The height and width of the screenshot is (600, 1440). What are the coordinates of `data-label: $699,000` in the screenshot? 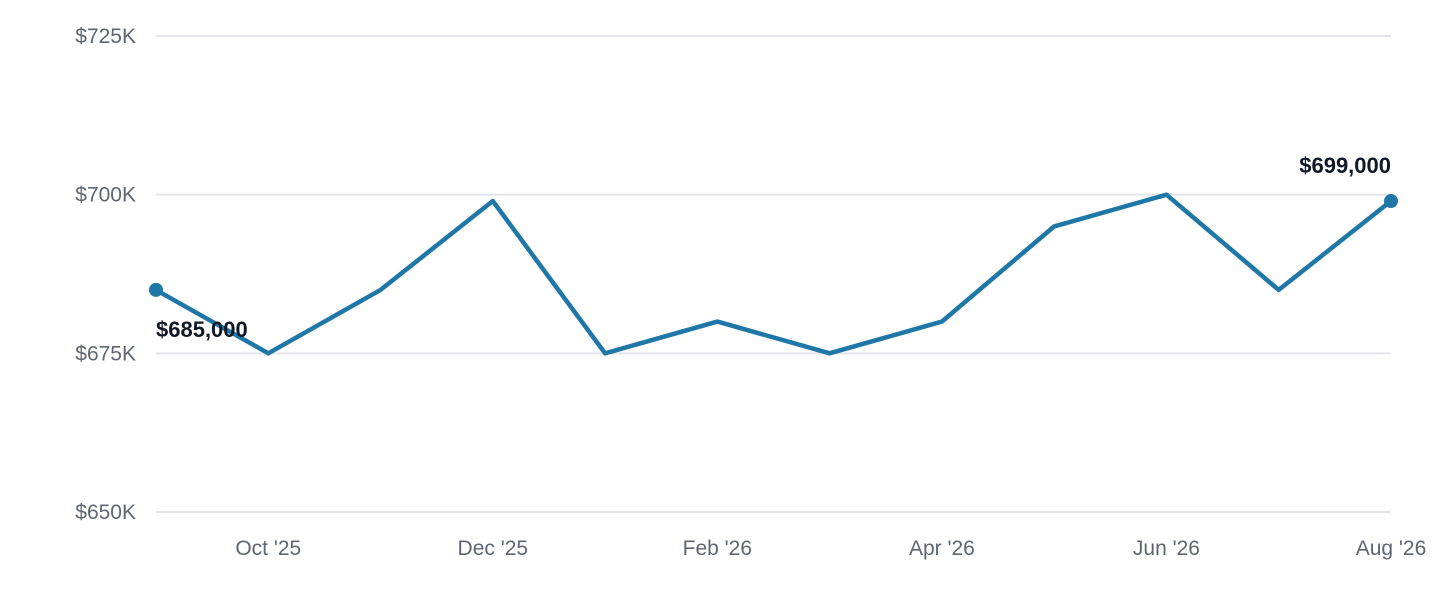 It's located at (1345, 165).